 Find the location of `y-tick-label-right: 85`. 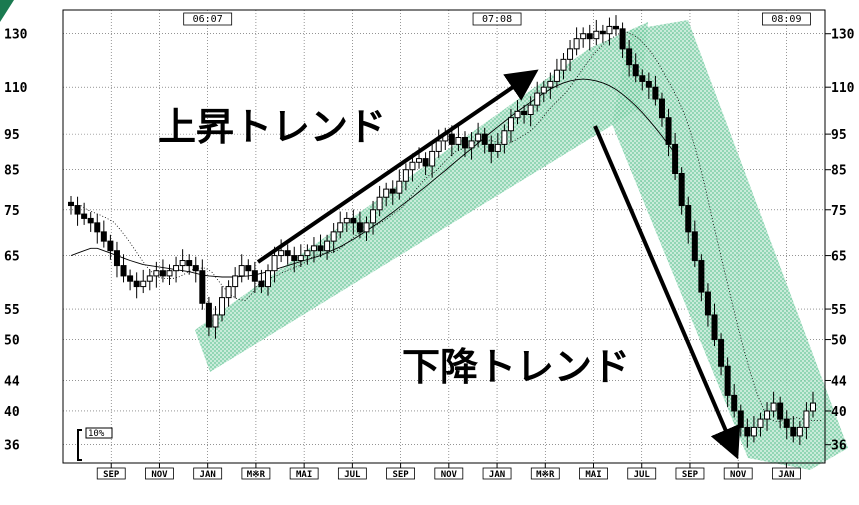

y-tick-label-right: 85 is located at coordinates (839, 171).